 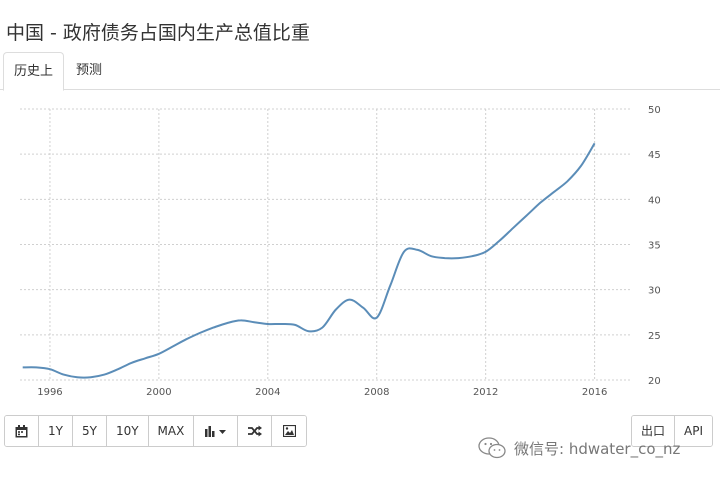 I want to click on image-icon, so click(x=289, y=431).